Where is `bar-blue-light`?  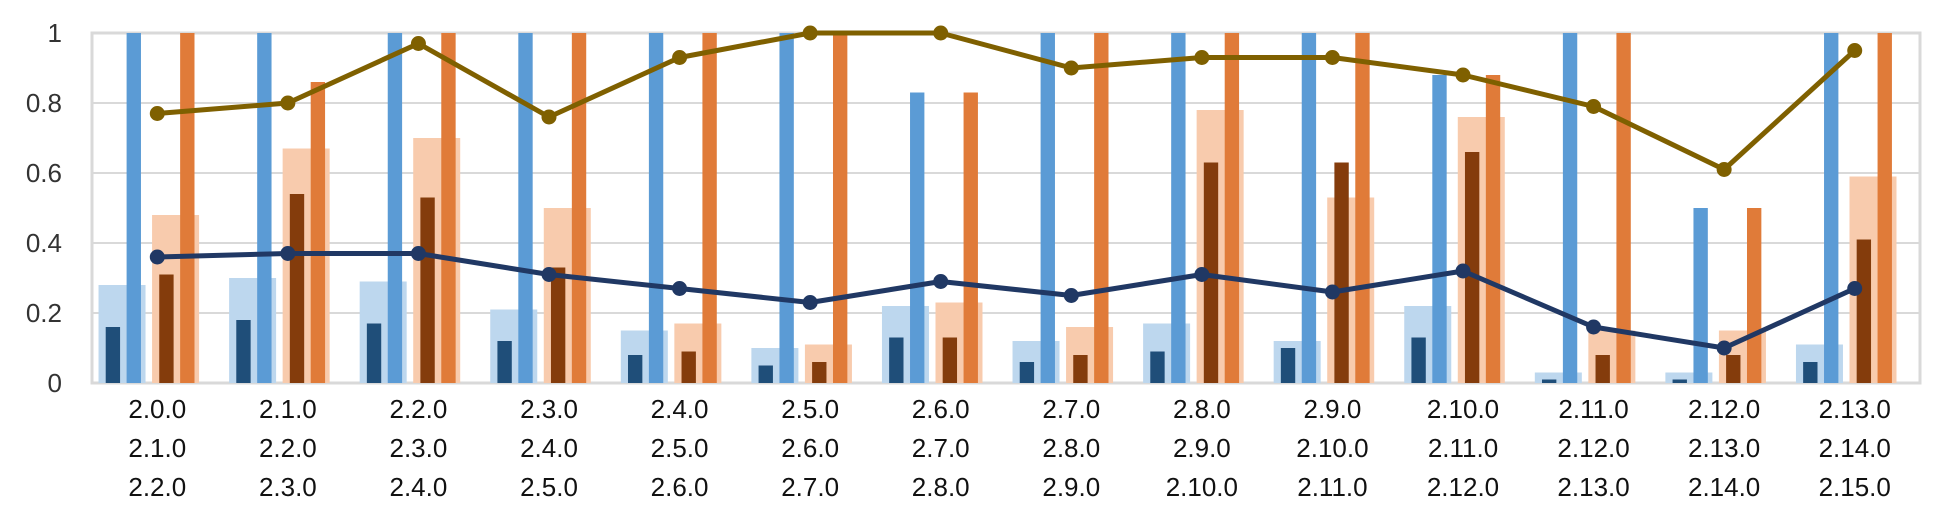
bar-blue-light is located at coordinates (1689, 377).